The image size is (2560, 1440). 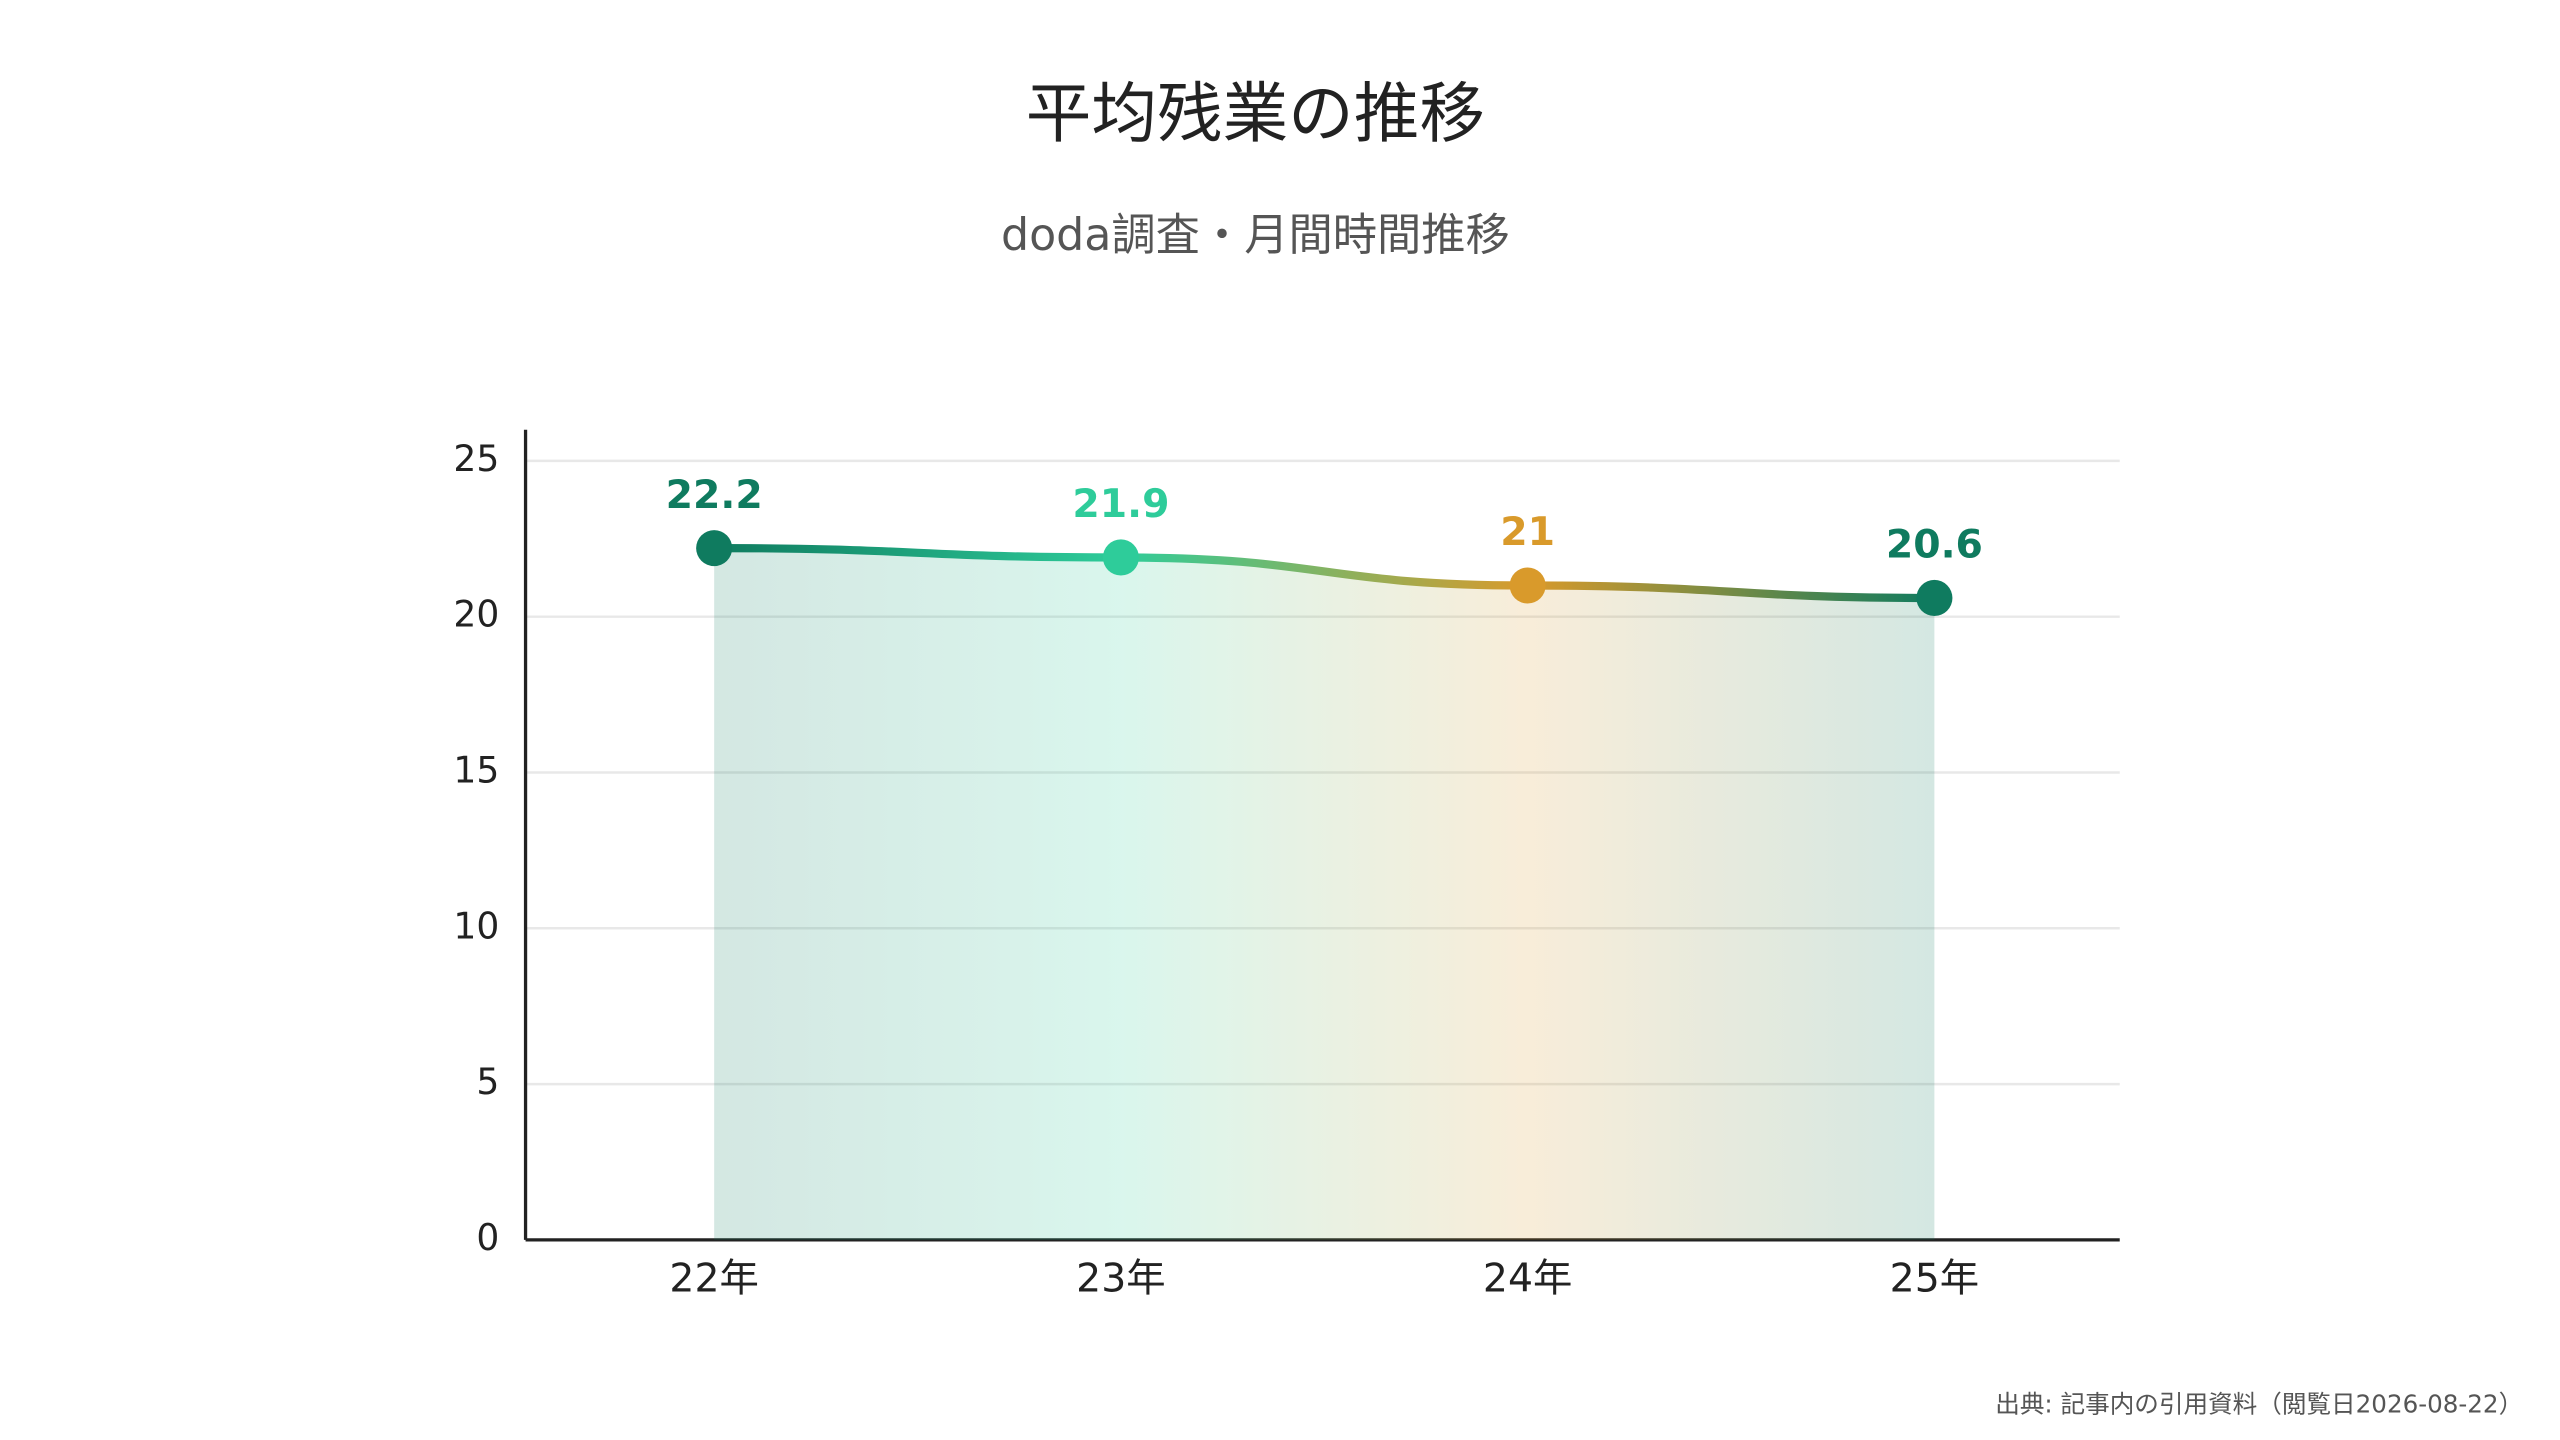 What do you see at coordinates (476, 615) in the screenshot?
I see `y-tick-label: 20` at bounding box center [476, 615].